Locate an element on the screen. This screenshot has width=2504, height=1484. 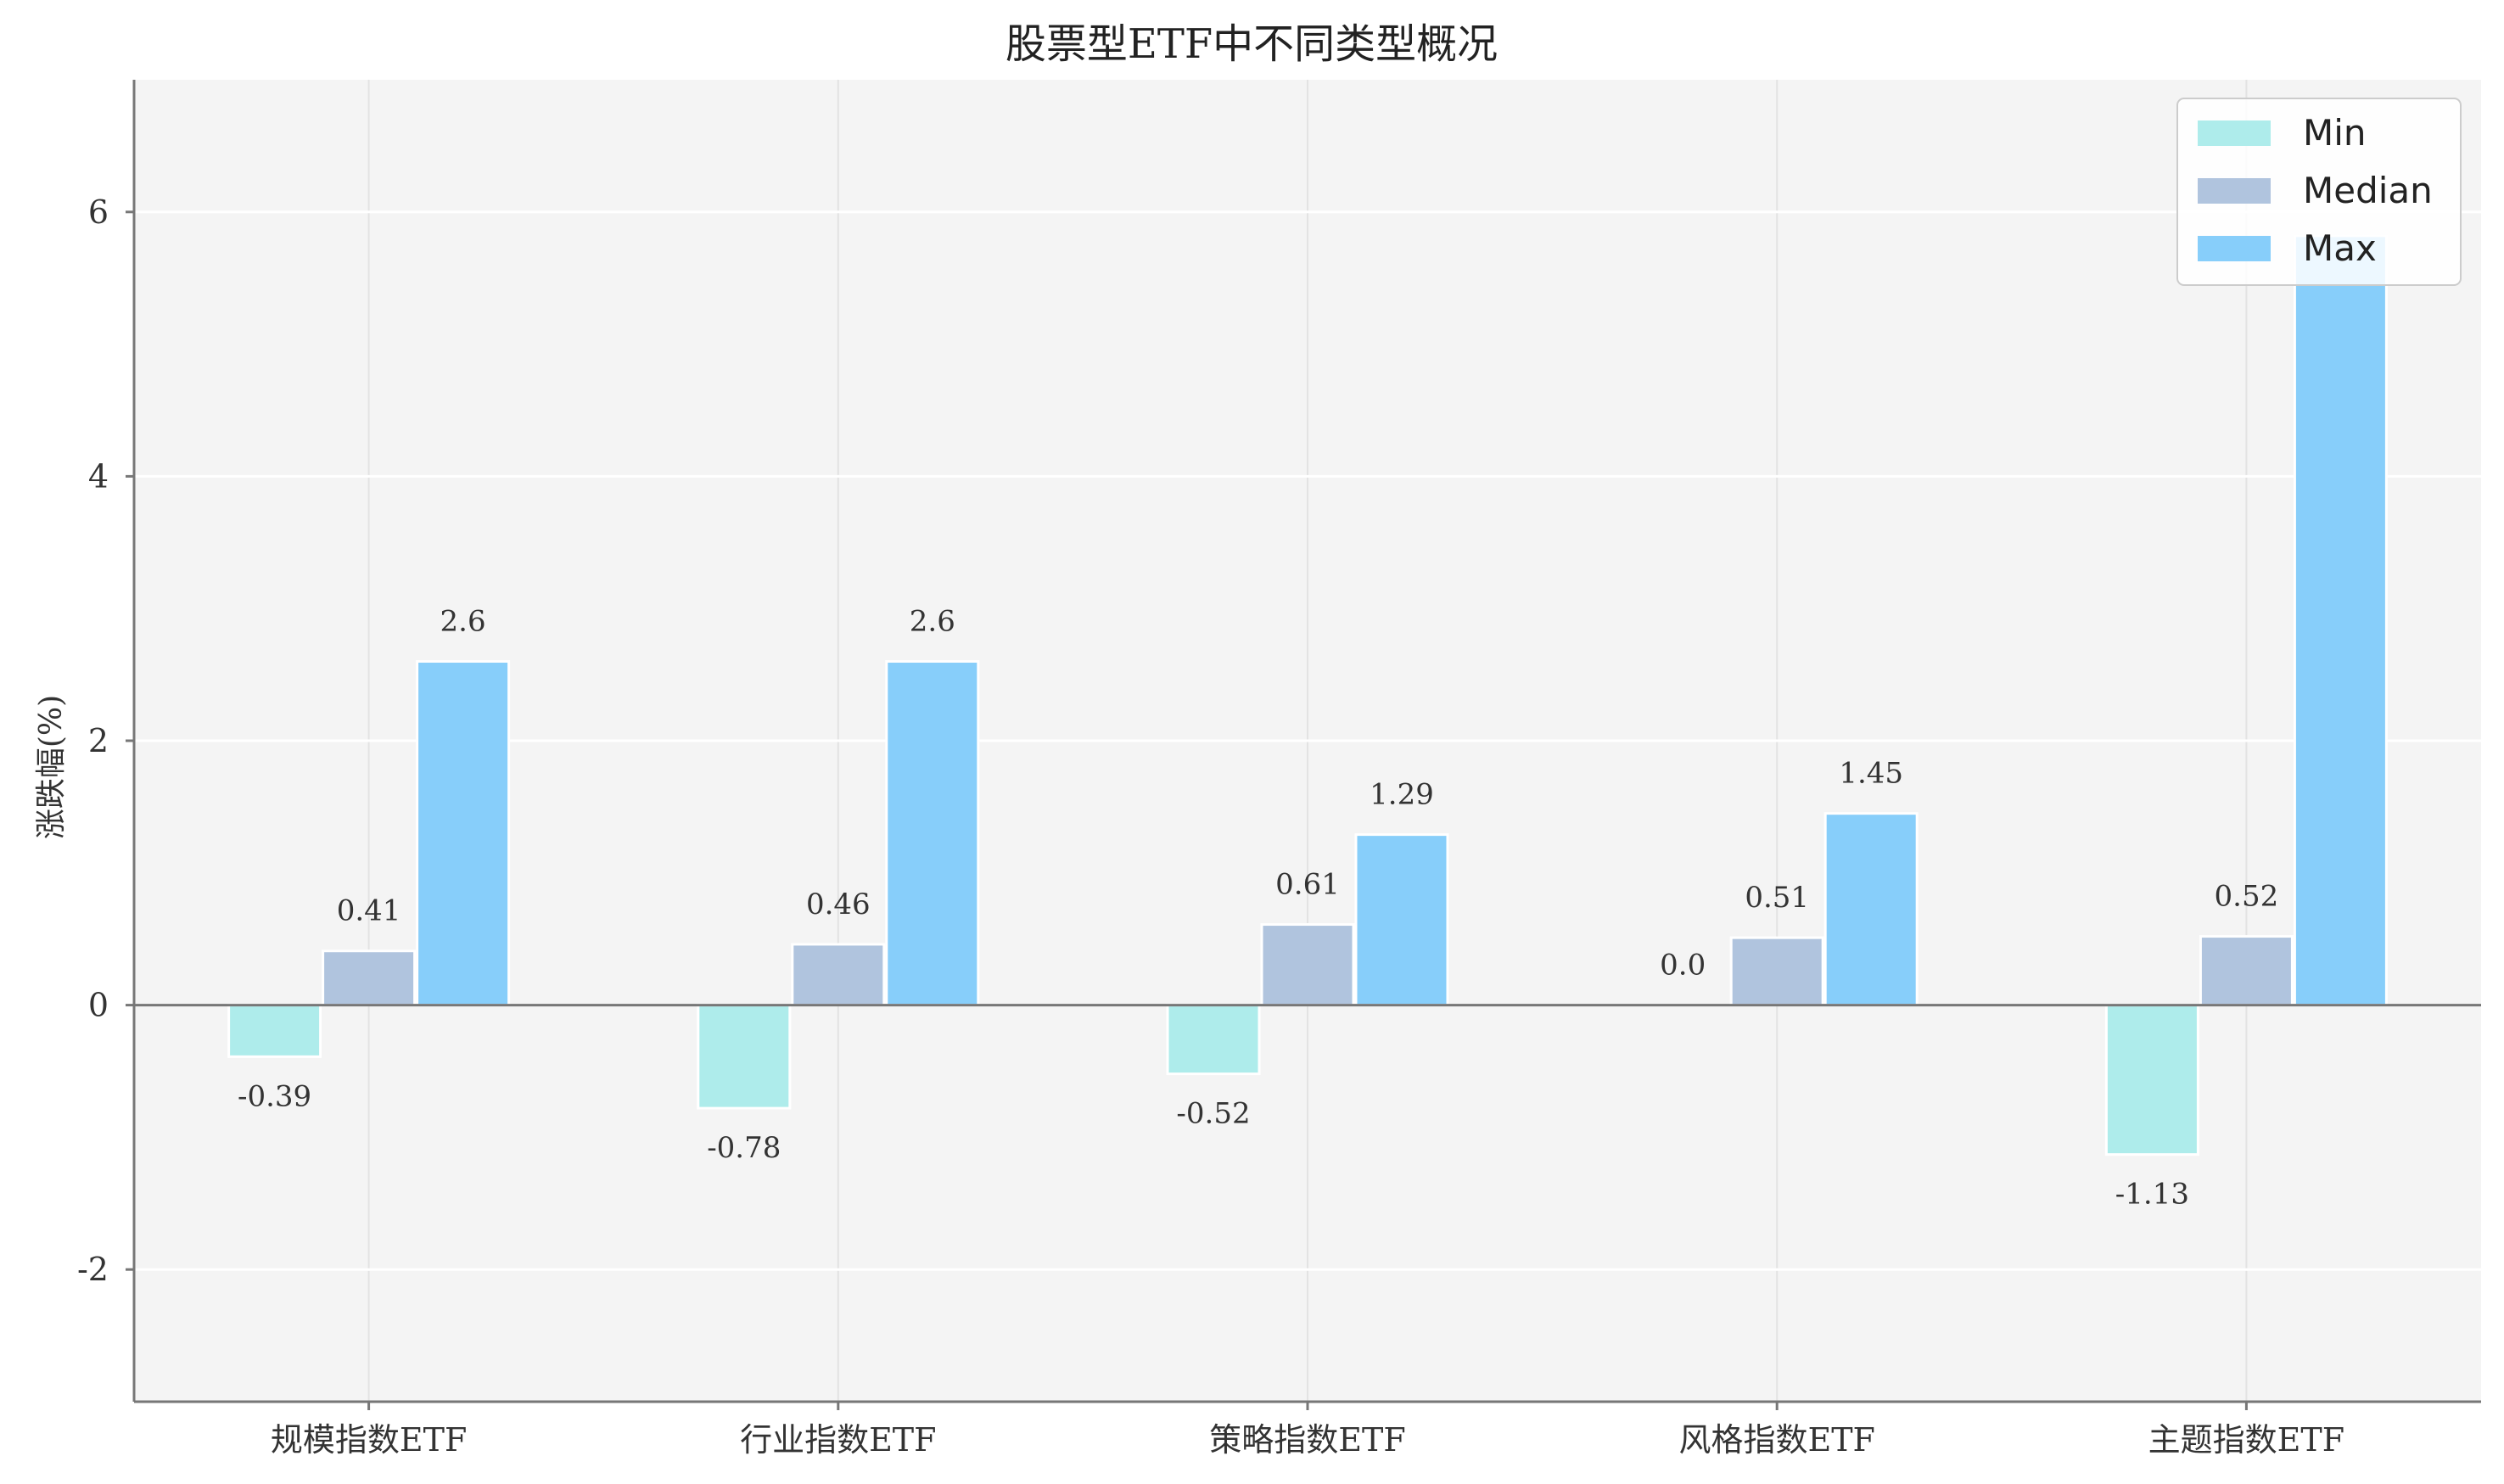
x-tick-label: 主题指数ETF is located at coordinates (2246, 1440).